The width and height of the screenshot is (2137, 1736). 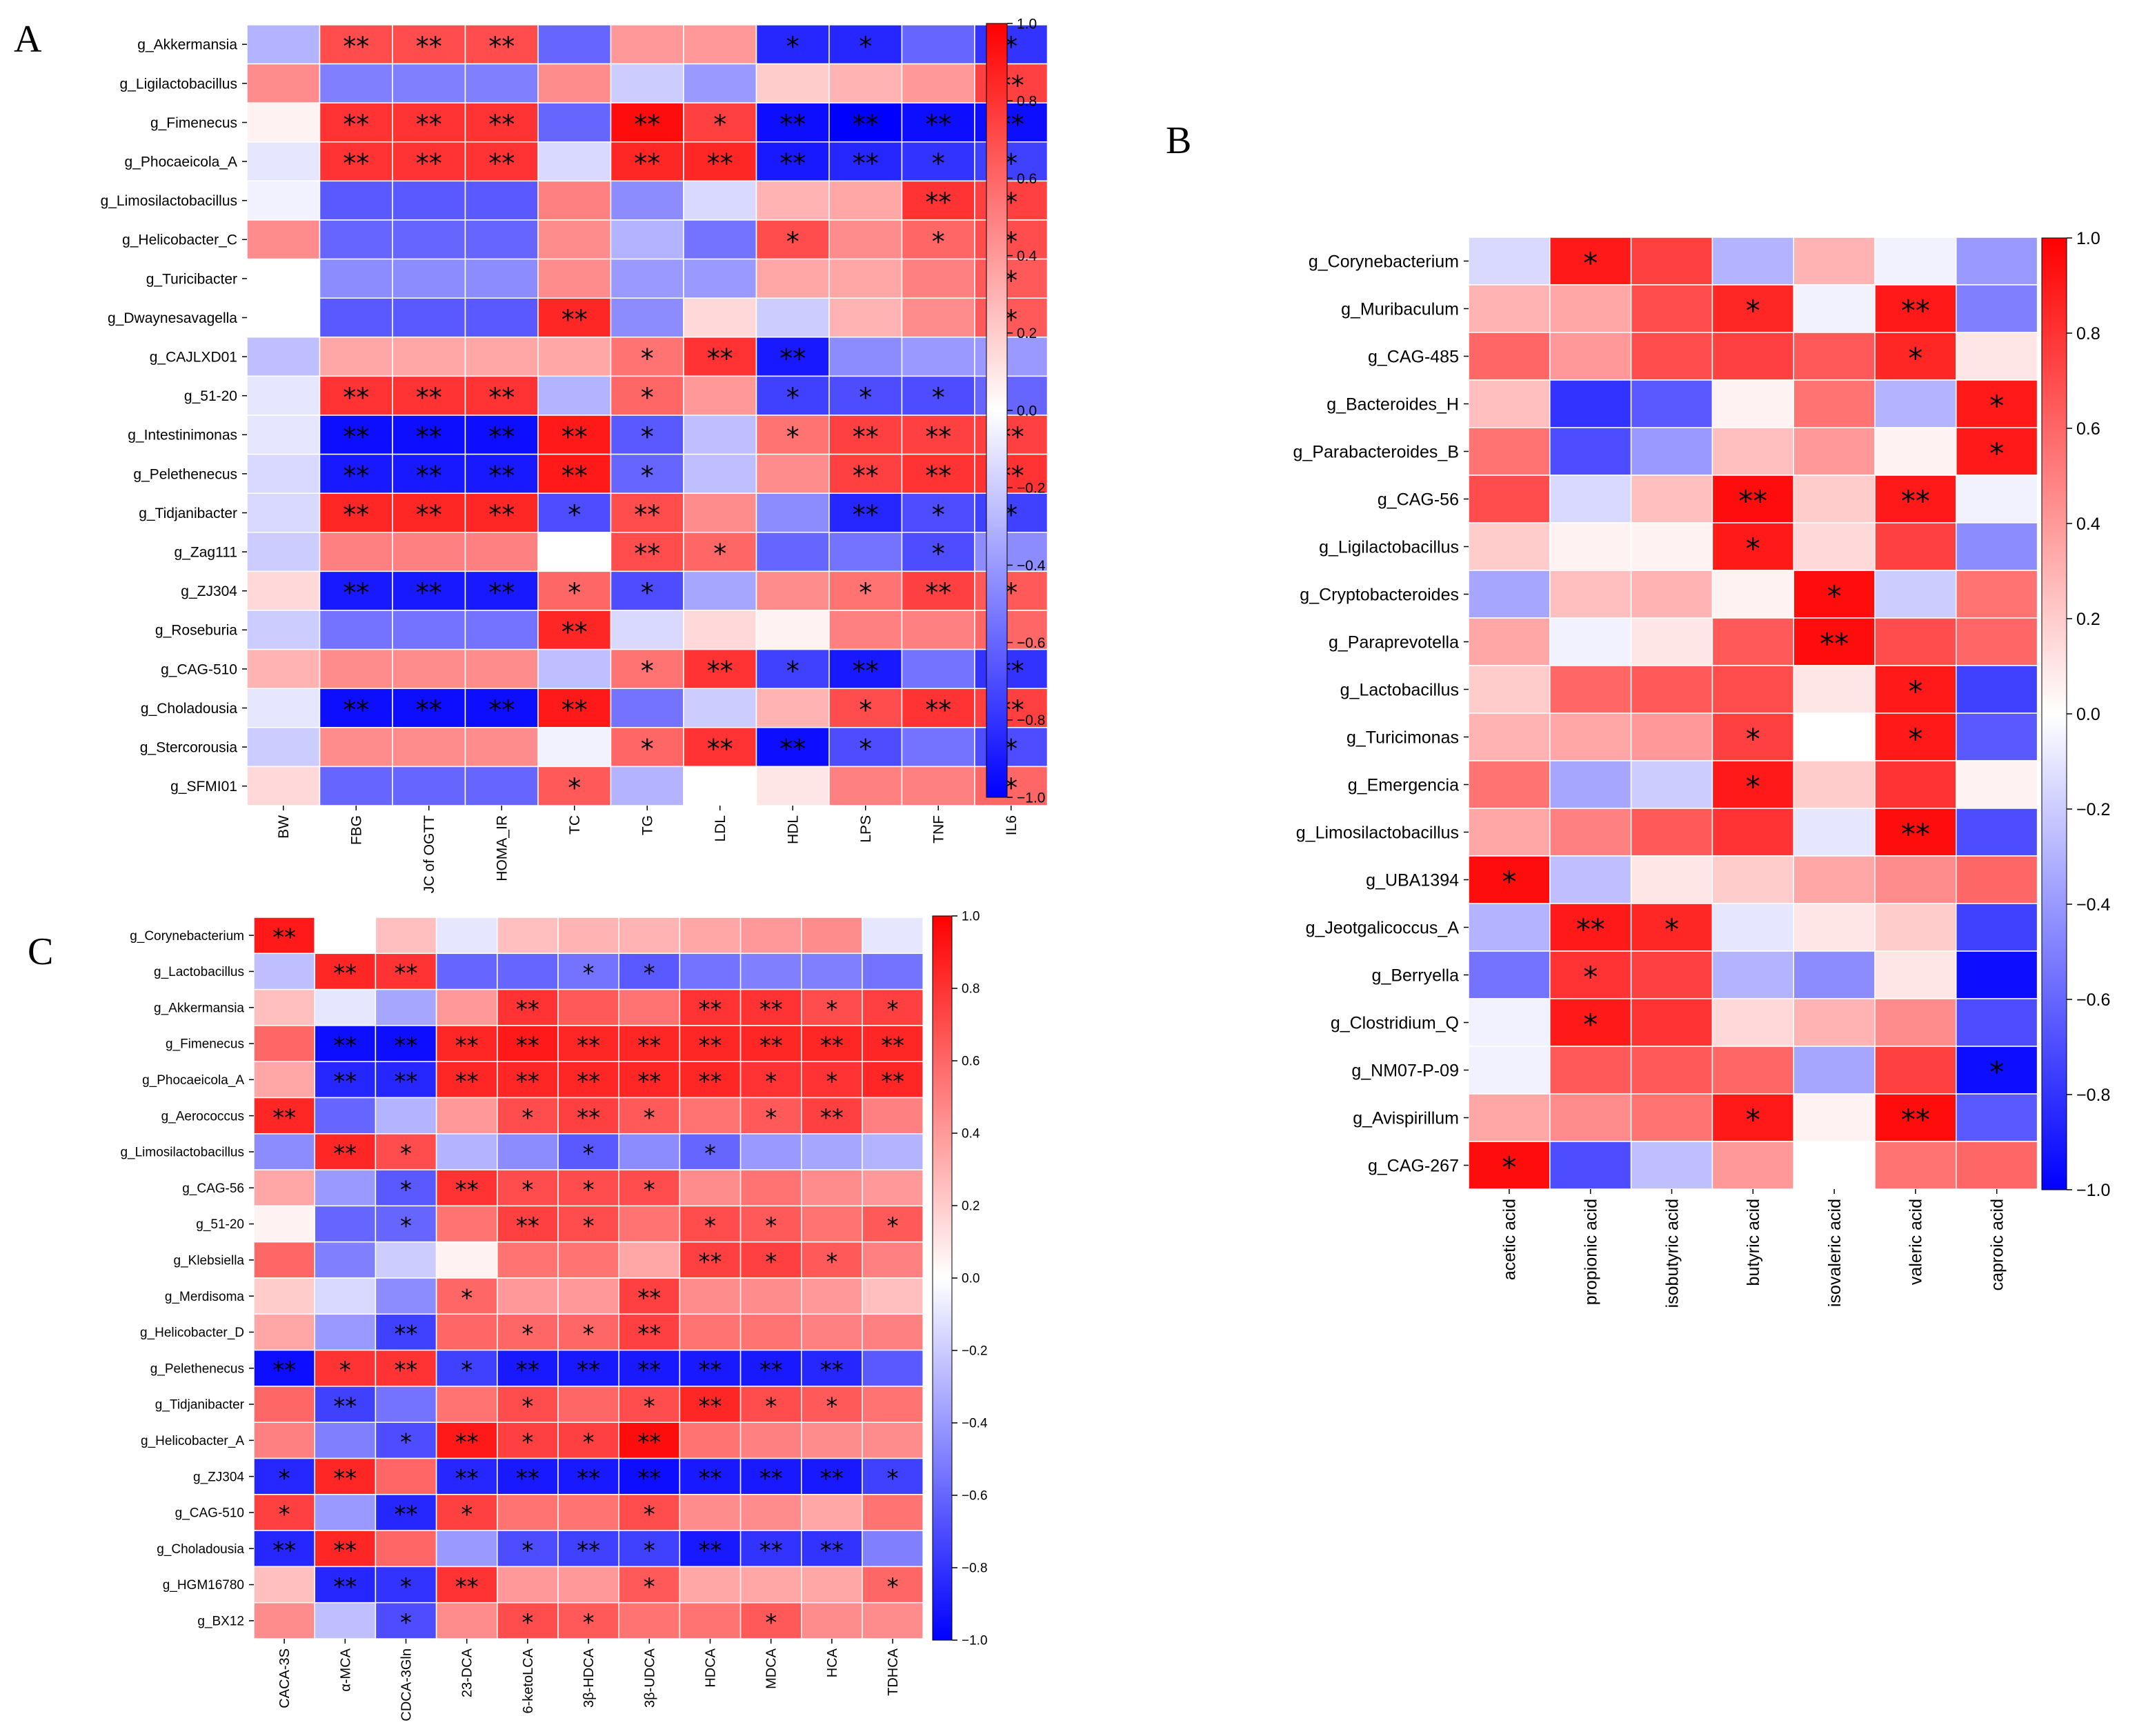 I want to click on row-label: g_Paraprevotella, so click(x=1394, y=642).